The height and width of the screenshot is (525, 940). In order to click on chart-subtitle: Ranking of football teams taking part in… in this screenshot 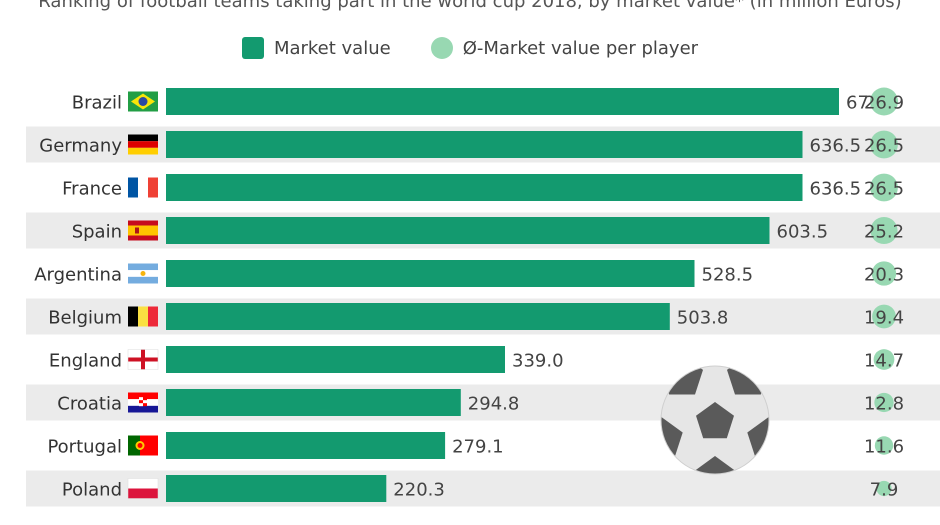, I will do `click(470, 6)`.